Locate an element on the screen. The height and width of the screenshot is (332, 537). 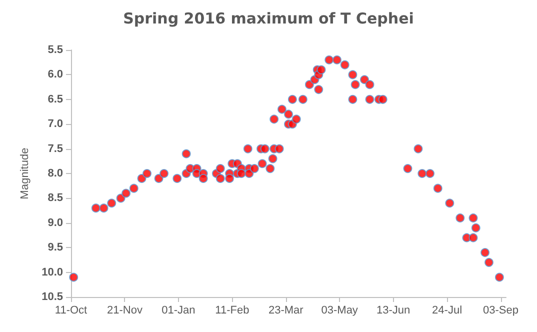
x-tick-label: 11-Oct is located at coordinates (71, 310).